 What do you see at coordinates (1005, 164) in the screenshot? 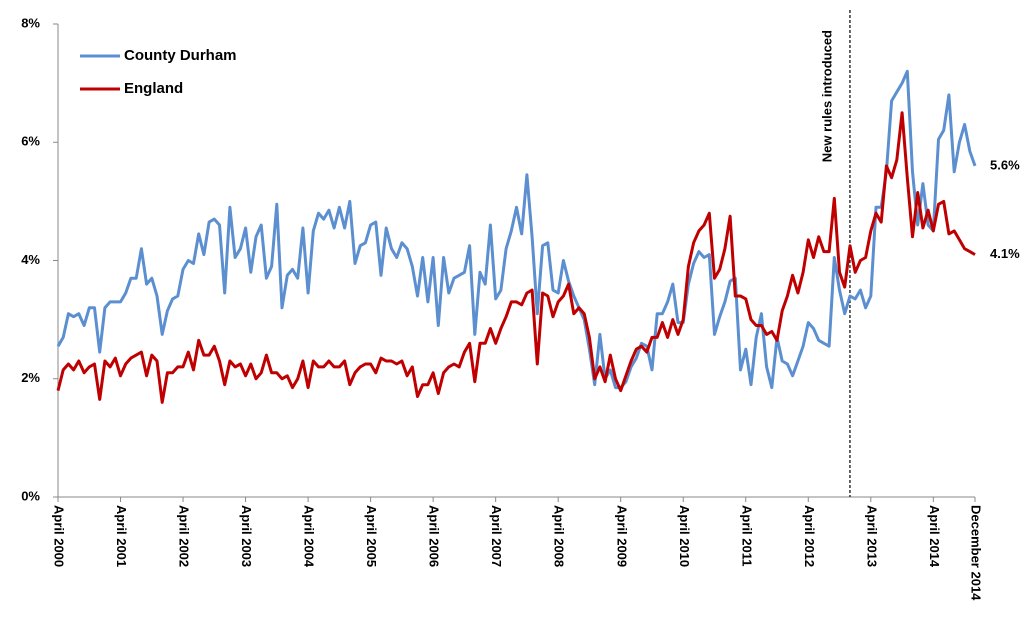
I see `end-label: 5.6%` at bounding box center [1005, 164].